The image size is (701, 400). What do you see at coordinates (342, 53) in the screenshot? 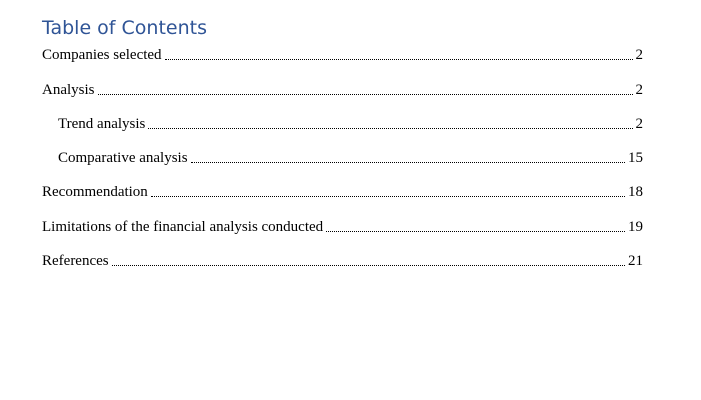
I see `toc-entry-companies-selected: Companies selected 2` at bounding box center [342, 53].